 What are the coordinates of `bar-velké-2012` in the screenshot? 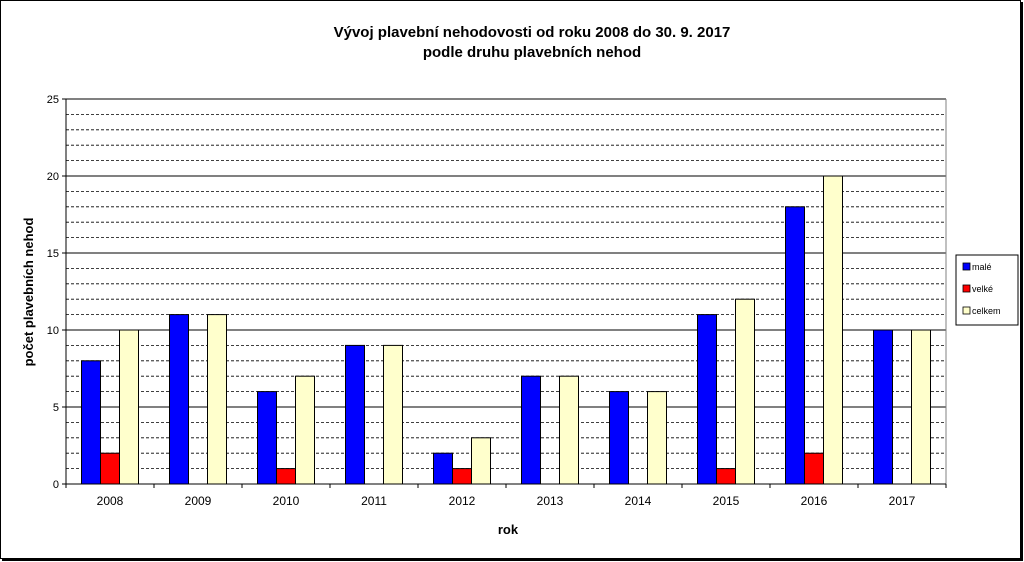 It's located at (462, 476).